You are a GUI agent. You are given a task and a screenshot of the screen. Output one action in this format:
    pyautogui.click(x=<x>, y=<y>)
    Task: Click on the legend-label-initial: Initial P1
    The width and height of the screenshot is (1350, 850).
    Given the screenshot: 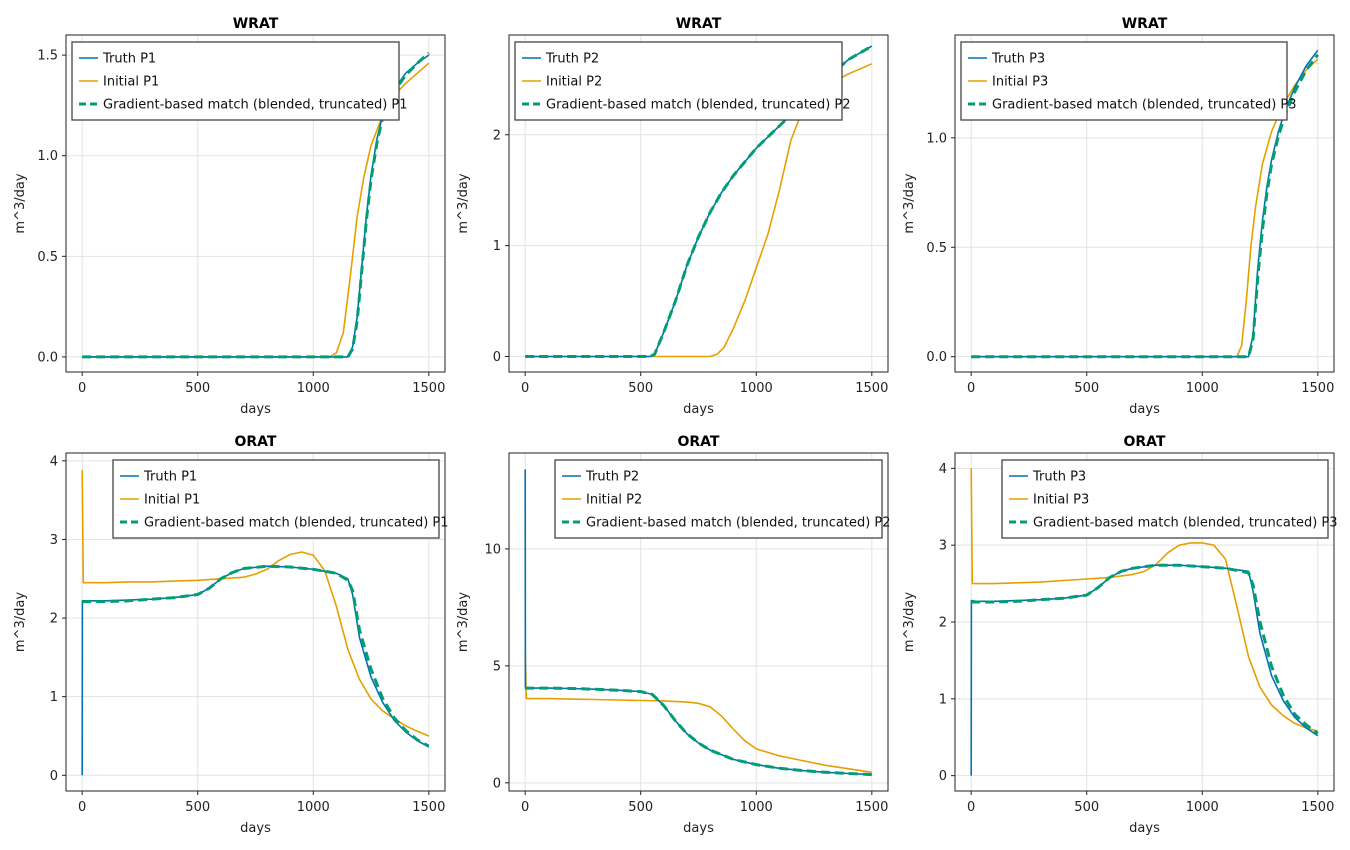 What is the action you would take?
    pyautogui.click(x=172, y=500)
    